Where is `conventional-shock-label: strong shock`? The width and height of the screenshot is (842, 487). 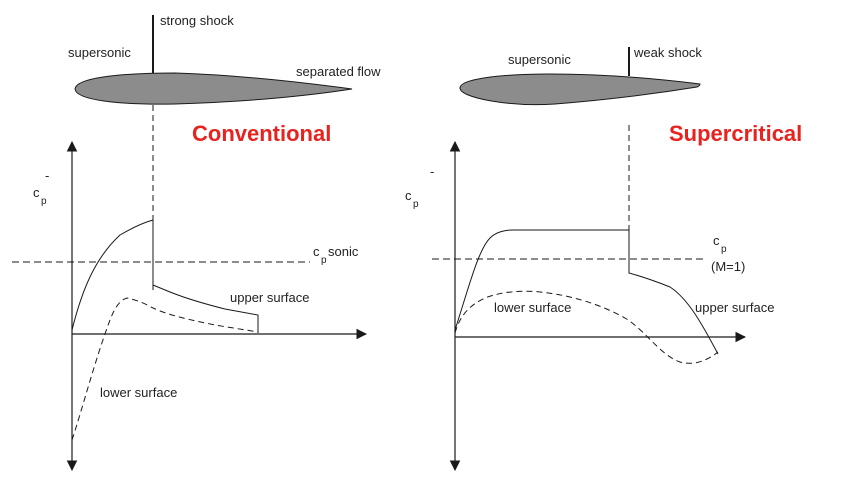 conventional-shock-label: strong shock is located at coordinates (197, 20).